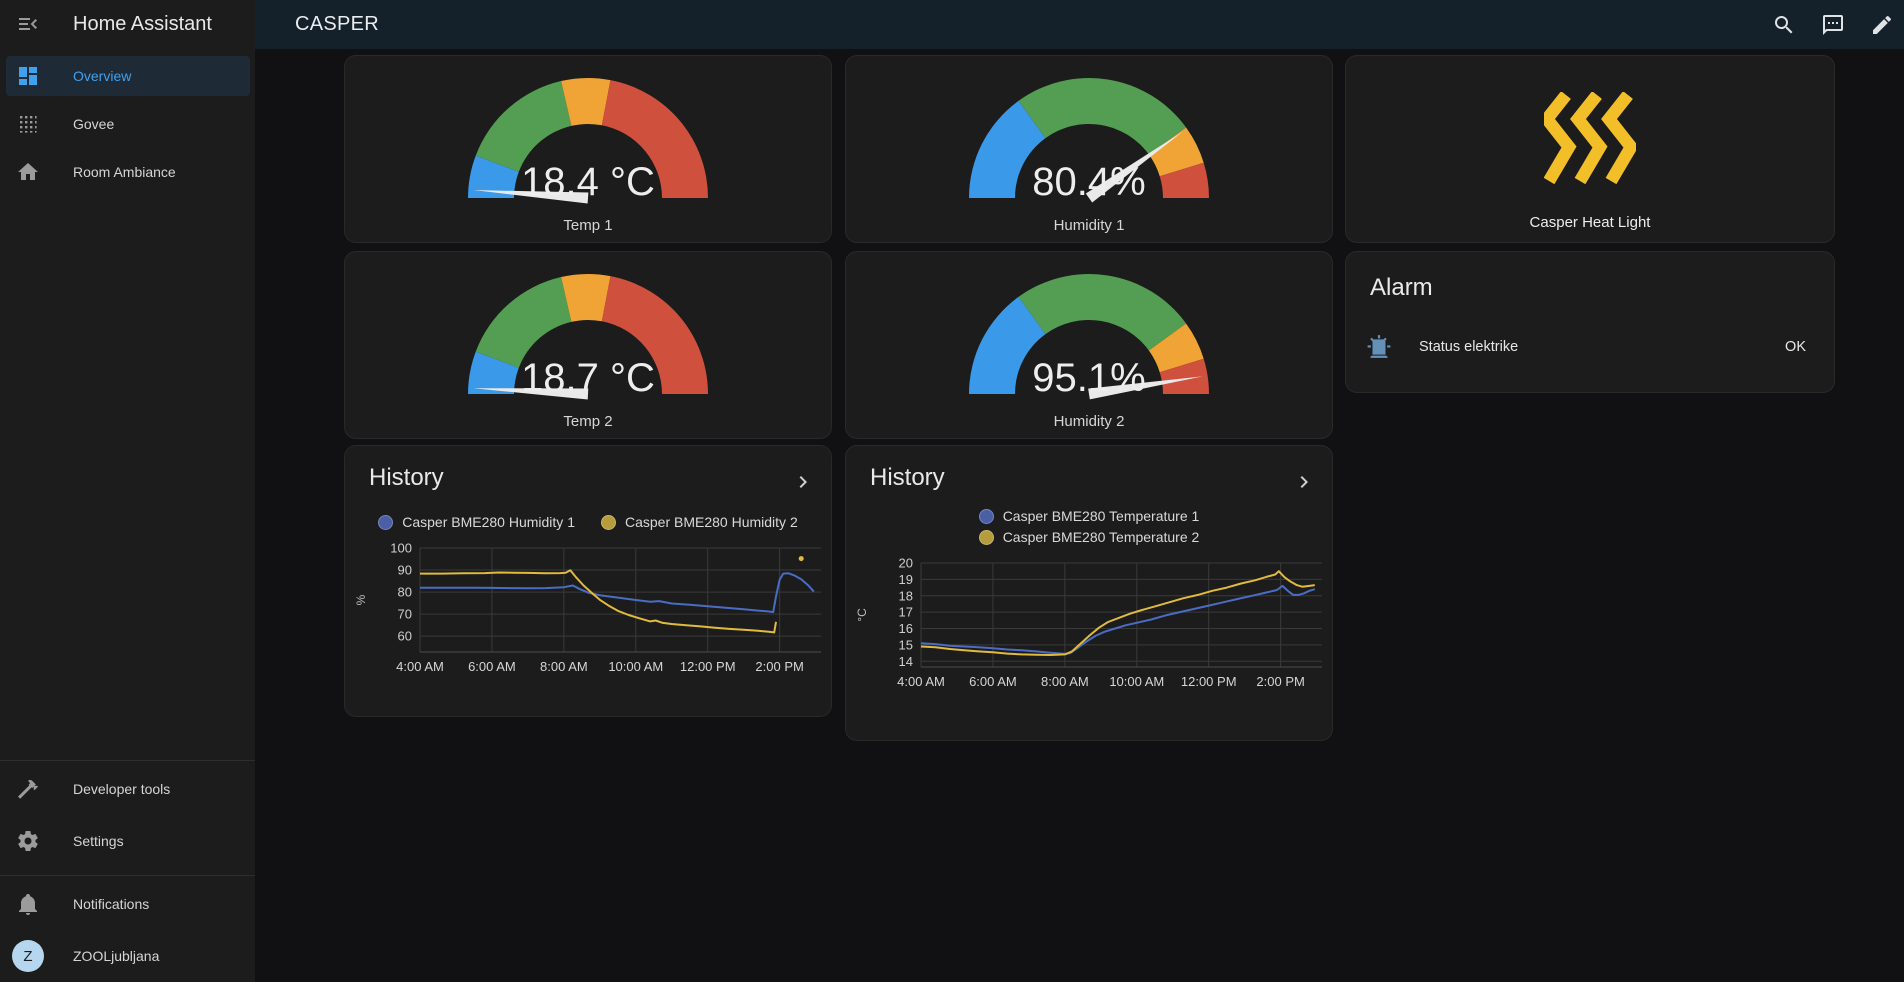  What do you see at coordinates (1882, 25) in the screenshot?
I see `edit-icon` at bounding box center [1882, 25].